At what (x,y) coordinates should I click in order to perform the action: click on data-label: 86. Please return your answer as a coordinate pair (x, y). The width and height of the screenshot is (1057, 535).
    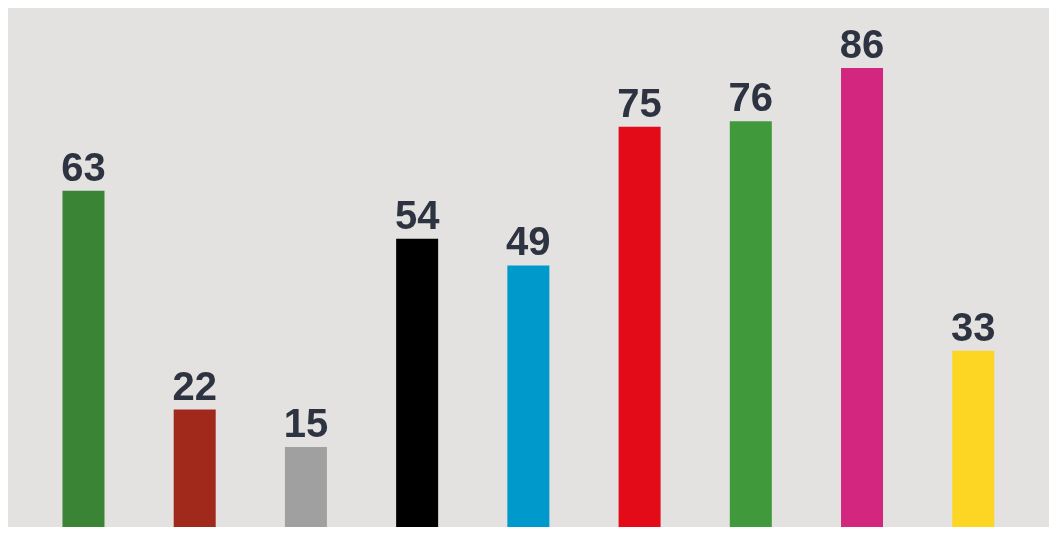
    Looking at the image, I should click on (862, 44).